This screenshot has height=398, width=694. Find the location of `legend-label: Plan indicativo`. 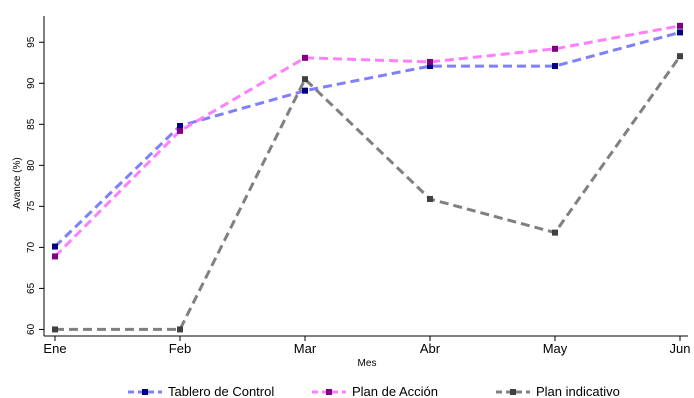

legend-label: Plan indicativo is located at coordinates (578, 391).